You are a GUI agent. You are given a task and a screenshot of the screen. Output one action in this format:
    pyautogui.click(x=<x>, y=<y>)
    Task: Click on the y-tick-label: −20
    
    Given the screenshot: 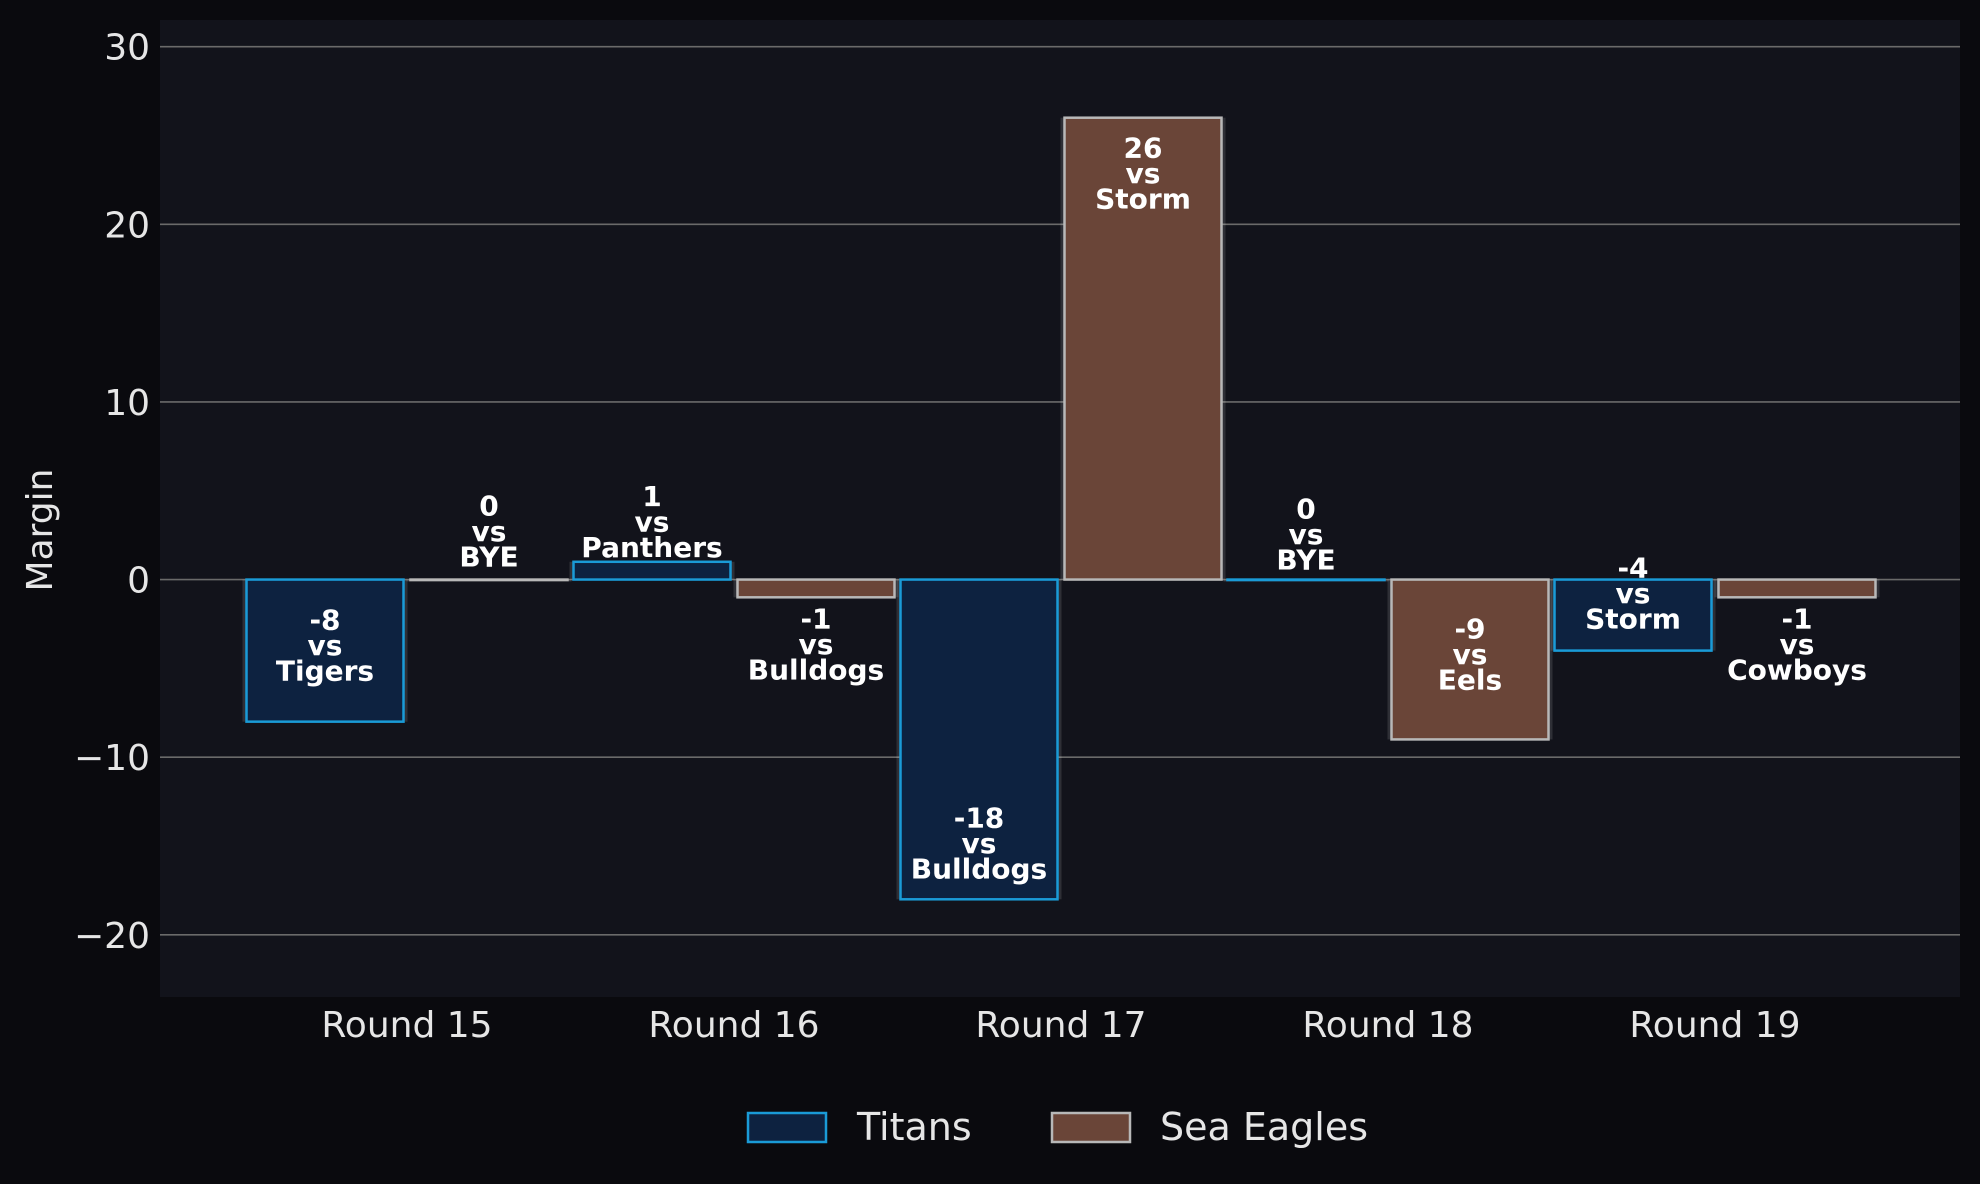 What is the action you would take?
    pyautogui.click(x=112, y=936)
    